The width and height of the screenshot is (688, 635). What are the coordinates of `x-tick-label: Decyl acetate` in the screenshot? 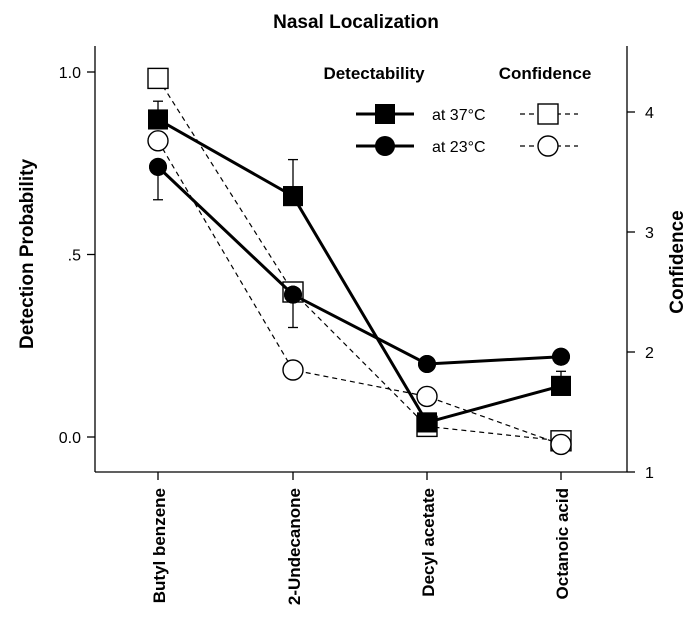 It's located at (428, 542).